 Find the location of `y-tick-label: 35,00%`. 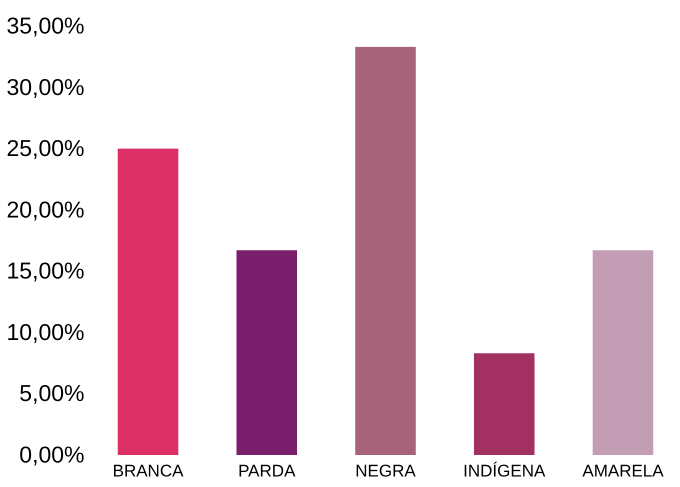

y-tick-label: 35,00% is located at coordinates (45, 25).